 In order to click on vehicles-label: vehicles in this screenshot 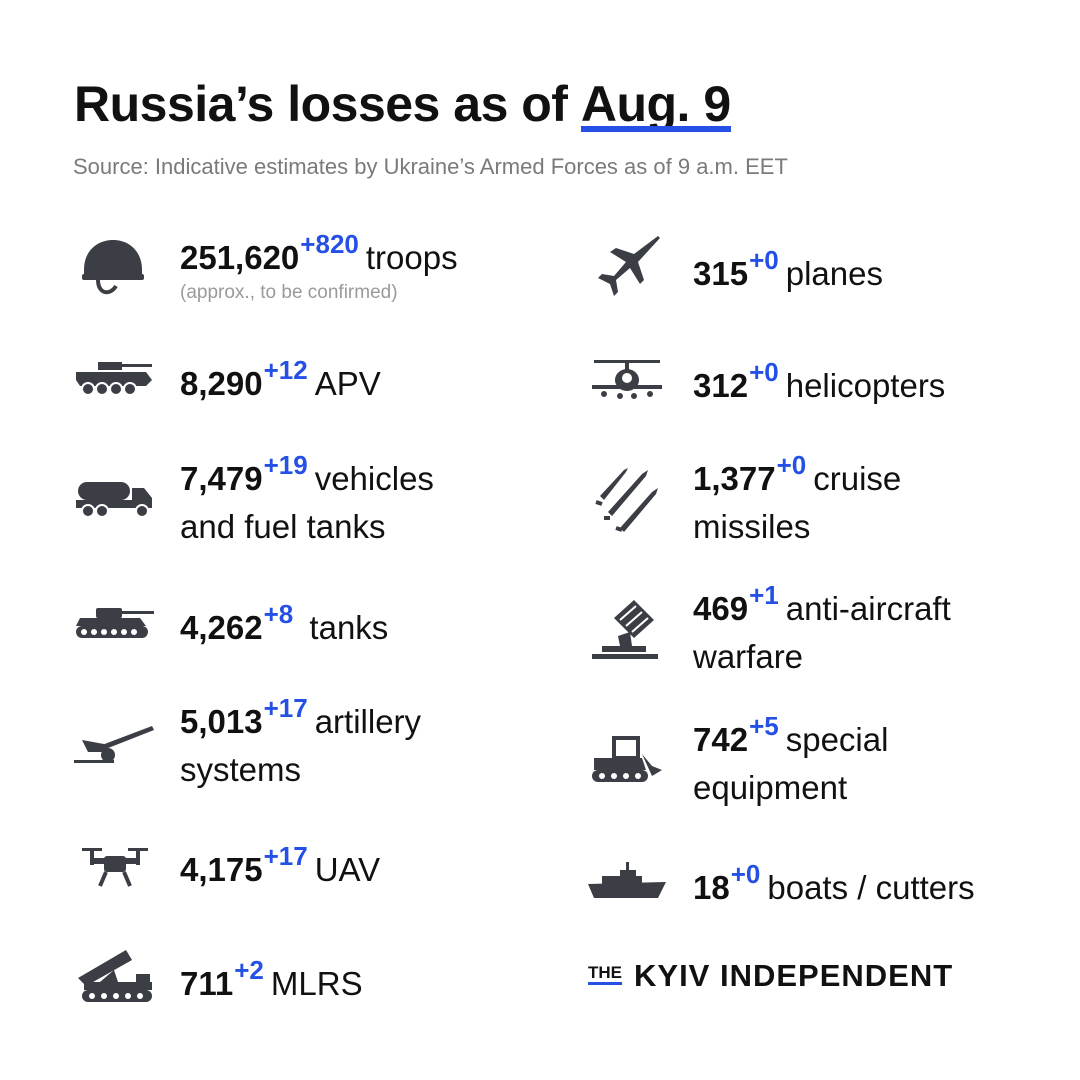, I will do `click(374, 478)`.